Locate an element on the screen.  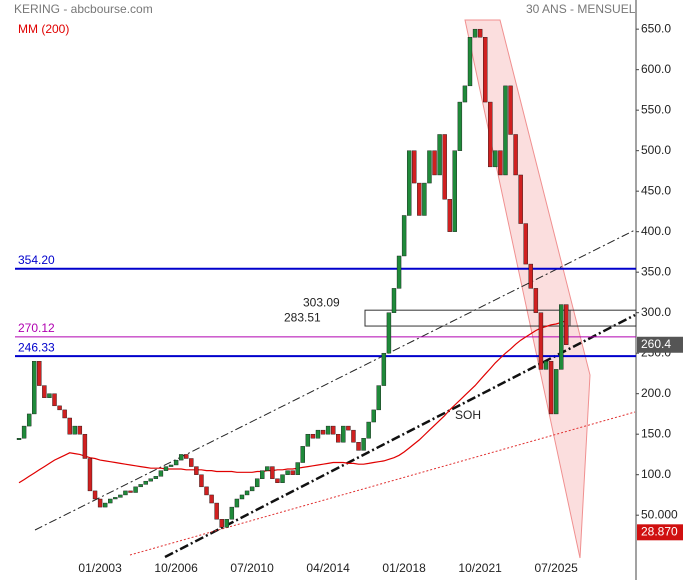
x-tick-label: 07/2010 is located at coordinates (252, 568).